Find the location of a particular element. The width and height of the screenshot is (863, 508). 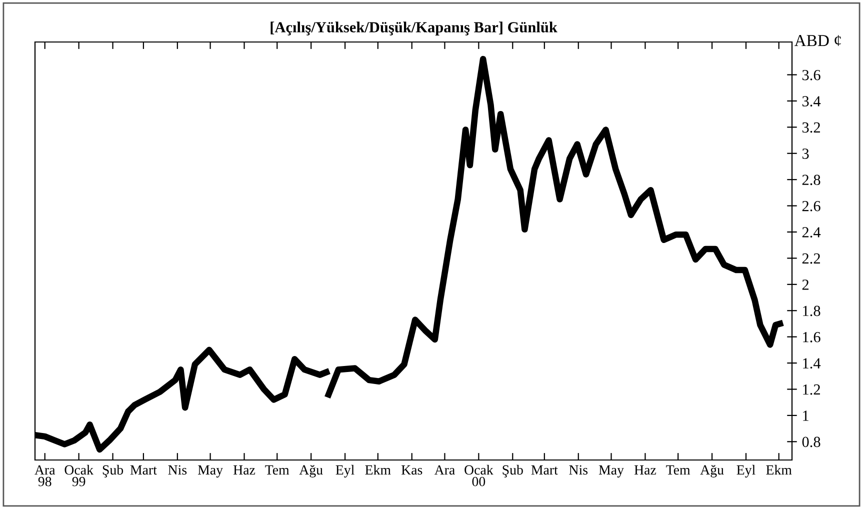

x-tick-label: Ara 98 is located at coordinates (45, 475).